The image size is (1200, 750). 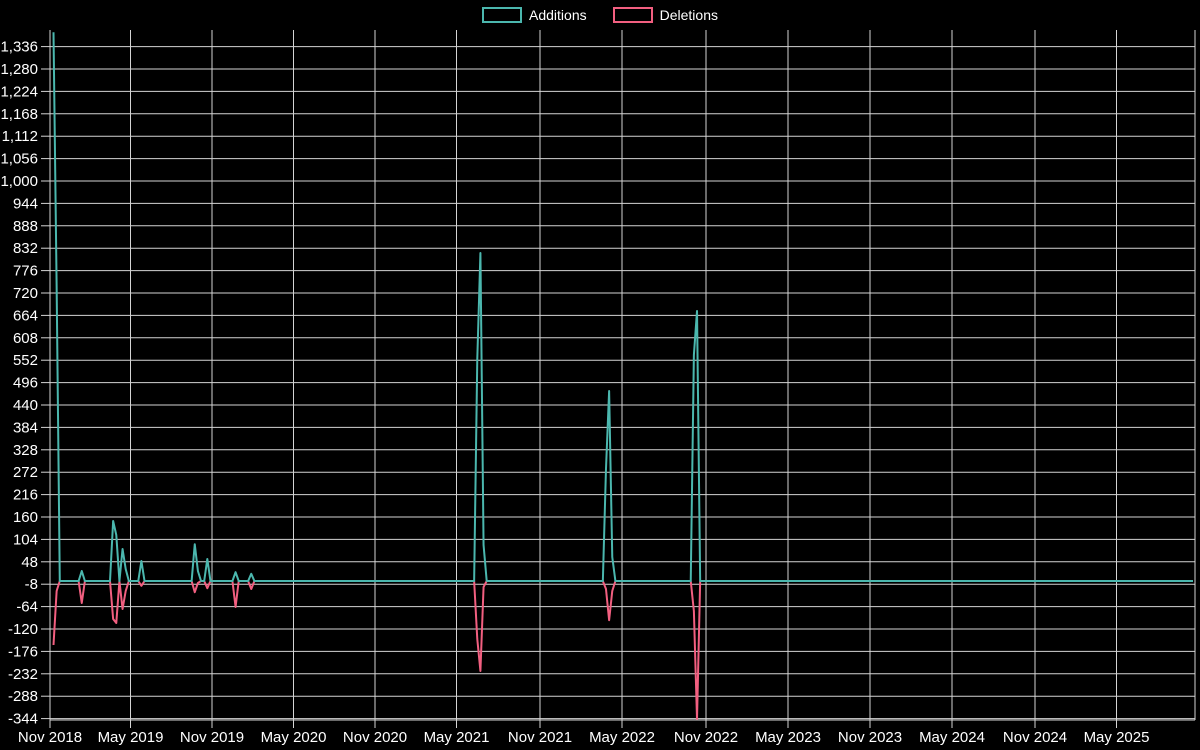 What do you see at coordinates (25, 405) in the screenshot?
I see `y-tick-label: 440` at bounding box center [25, 405].